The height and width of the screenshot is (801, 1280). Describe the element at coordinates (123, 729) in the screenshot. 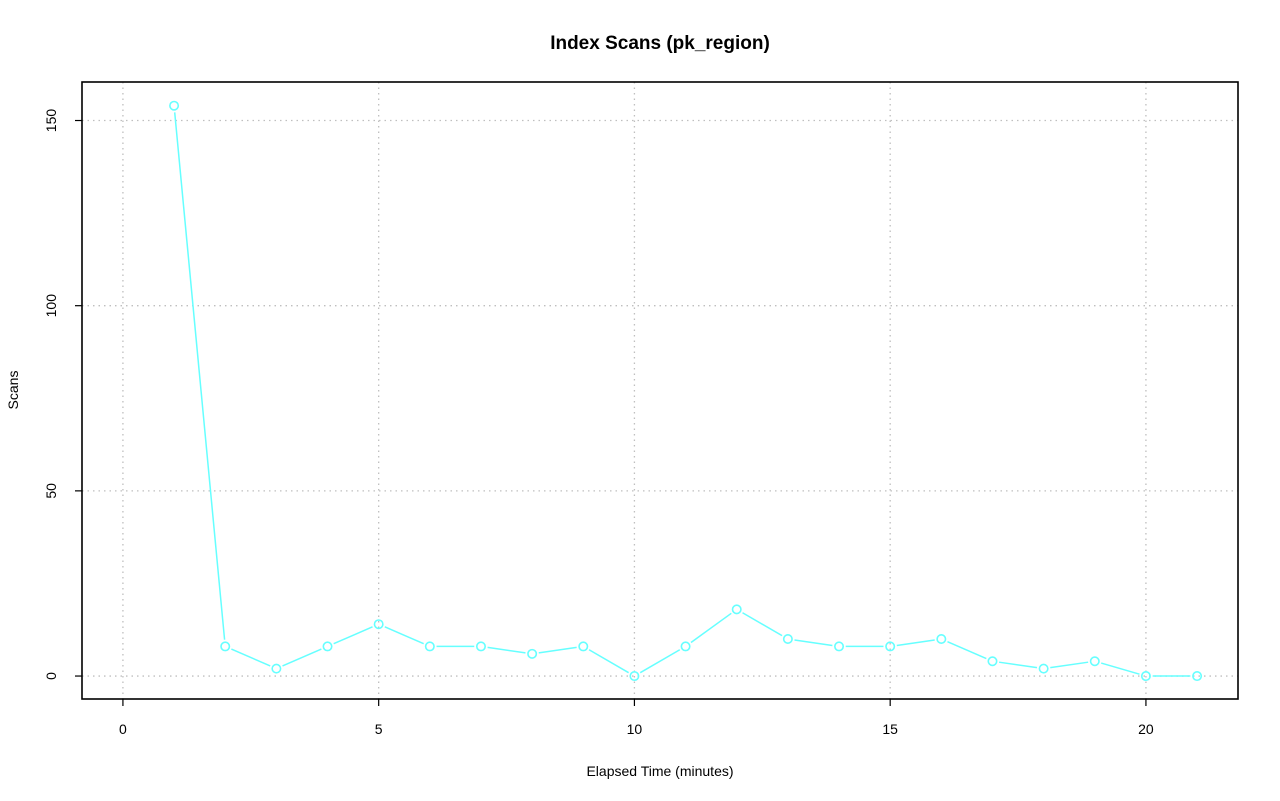

I see `x-tick-label: 0` at that location.